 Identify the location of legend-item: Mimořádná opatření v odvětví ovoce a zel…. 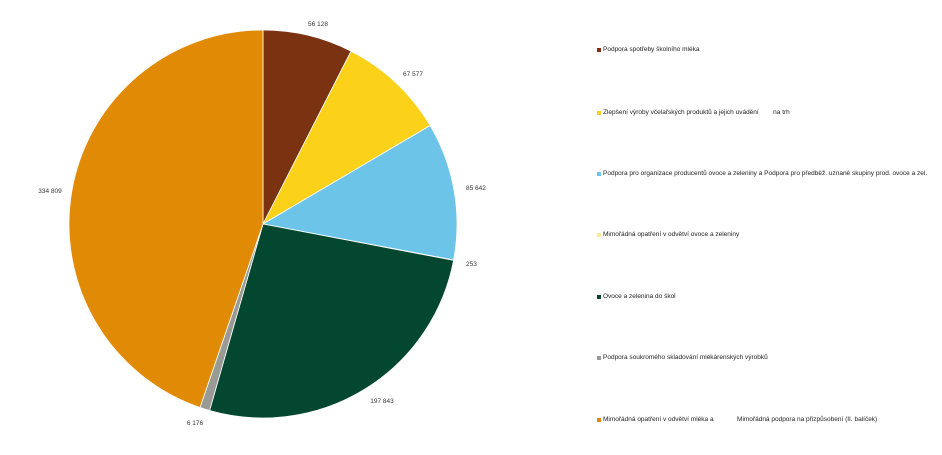
(668, 234).